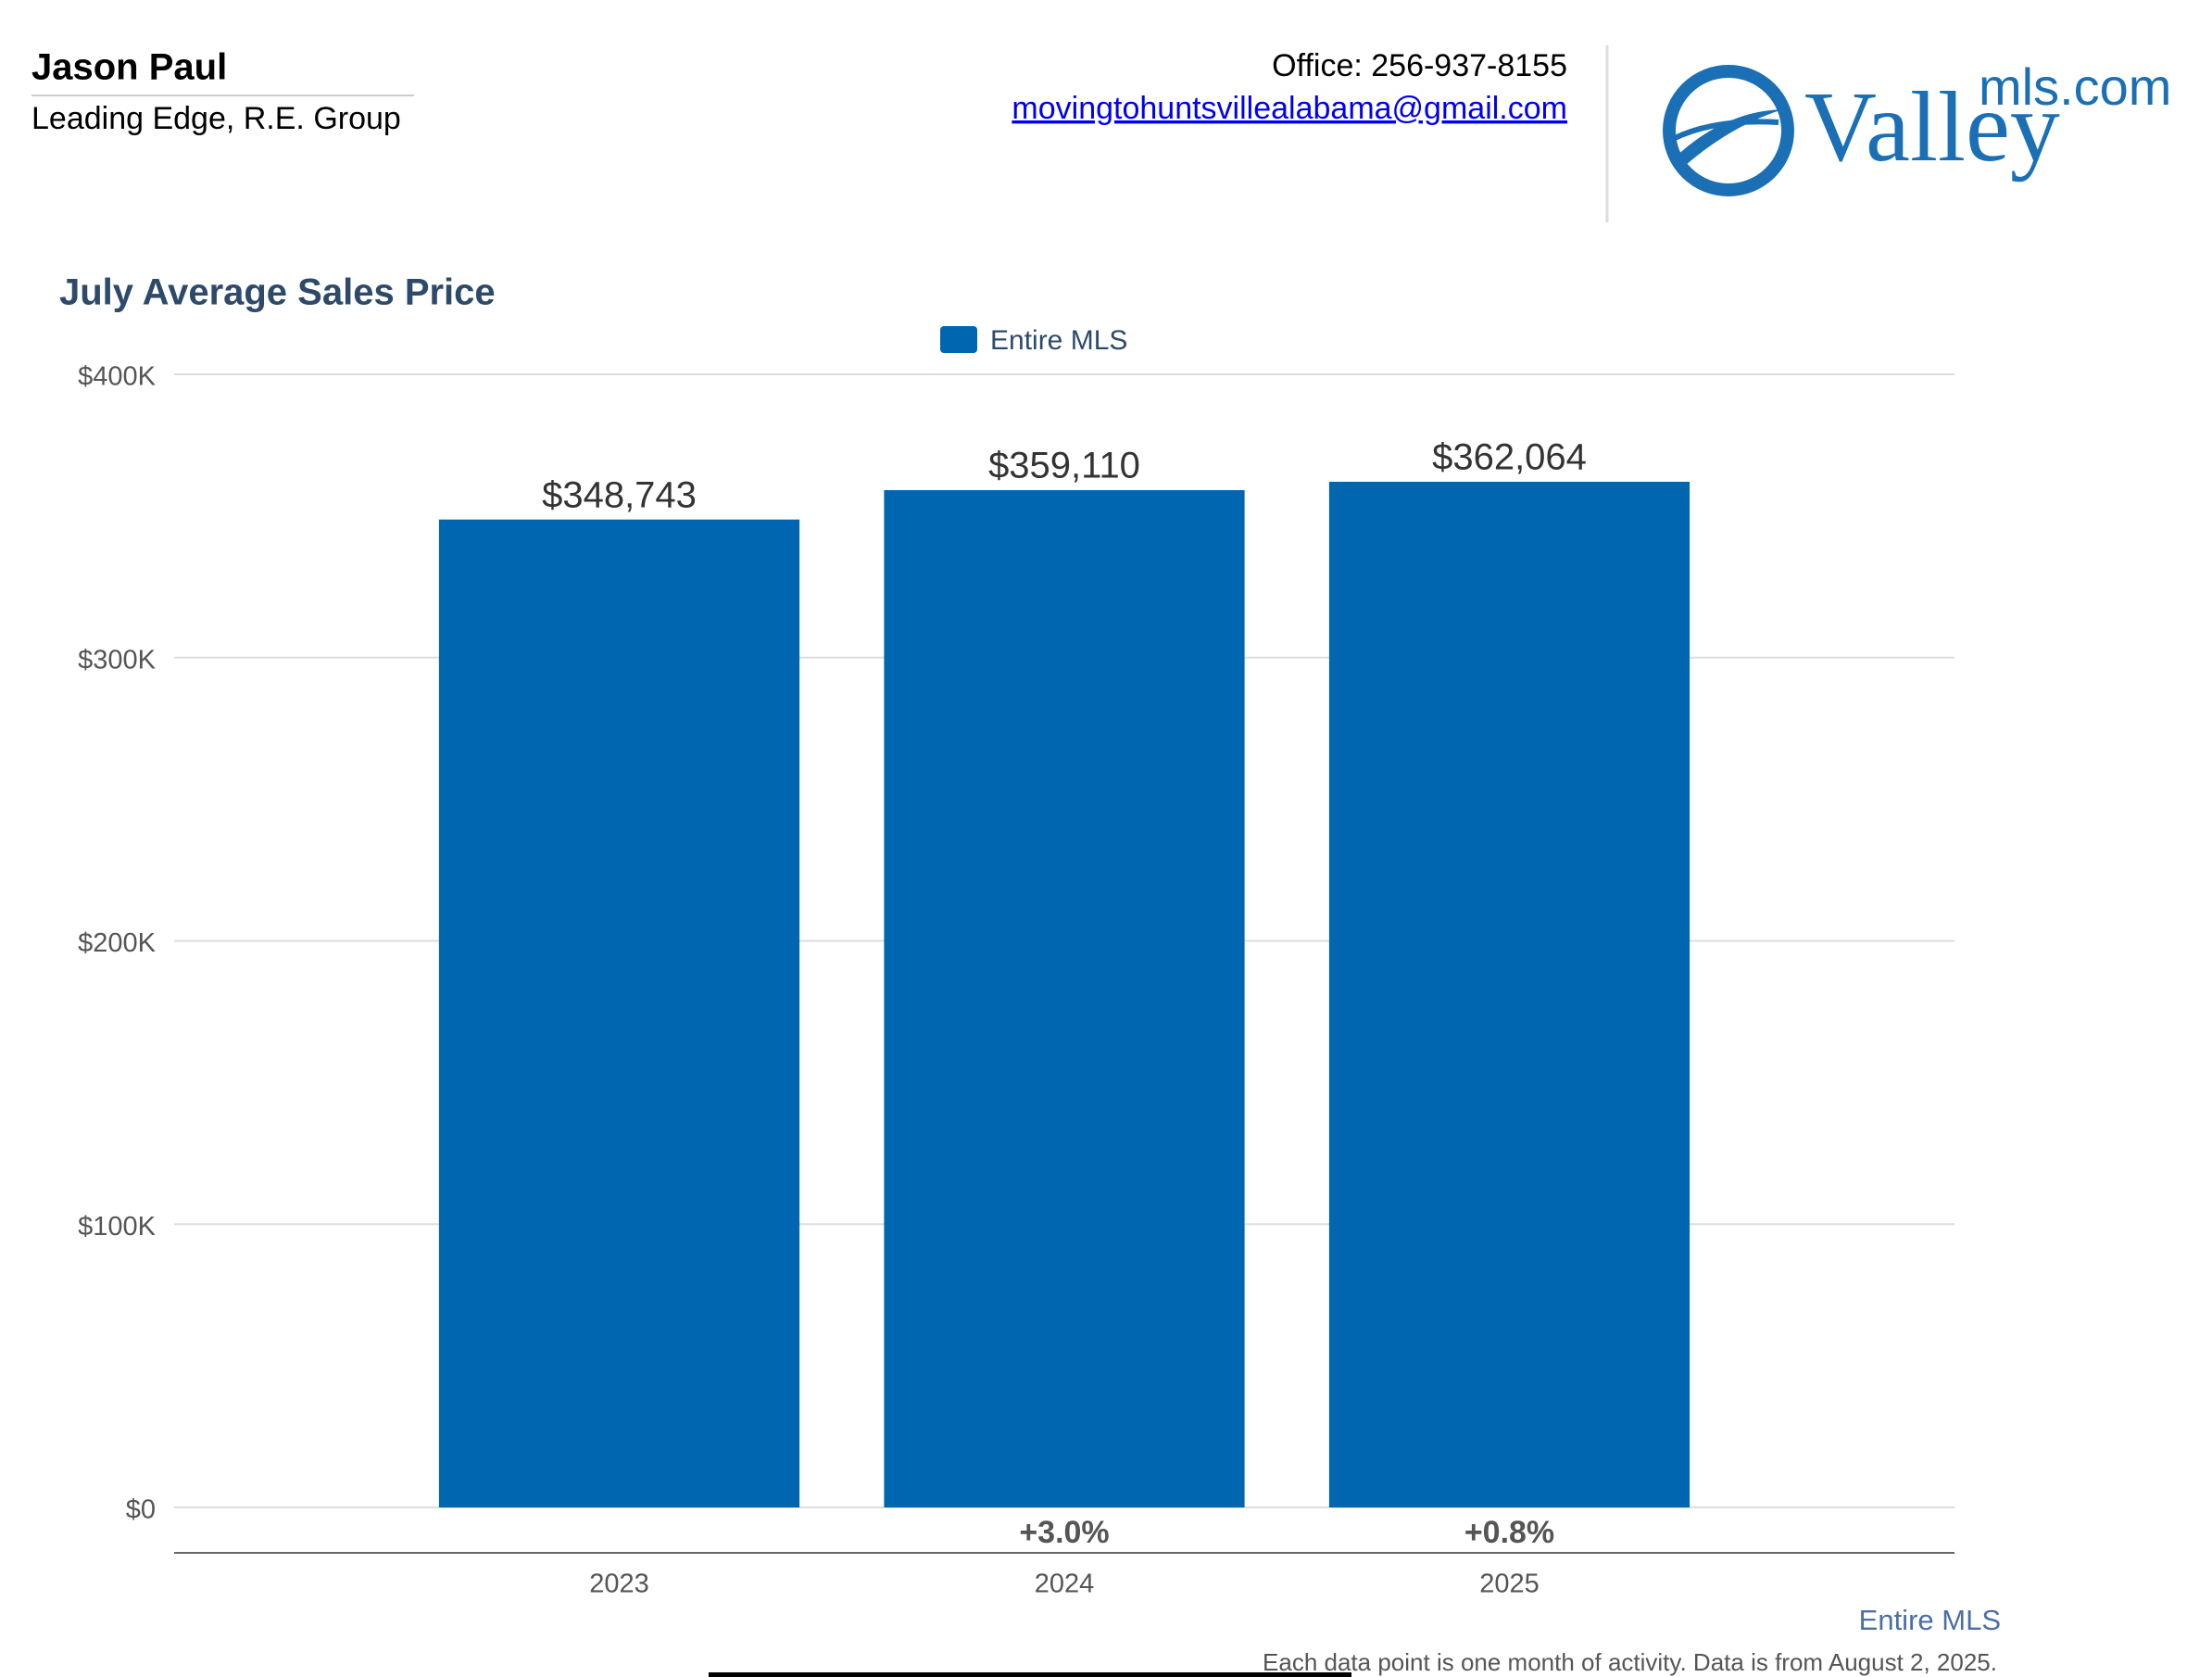 The height and width of the screenshot is (1677, 2212). Describe the element at coordinates (1509, 1533) in the screenshot. I see `change-label: +0.8%` at that location.